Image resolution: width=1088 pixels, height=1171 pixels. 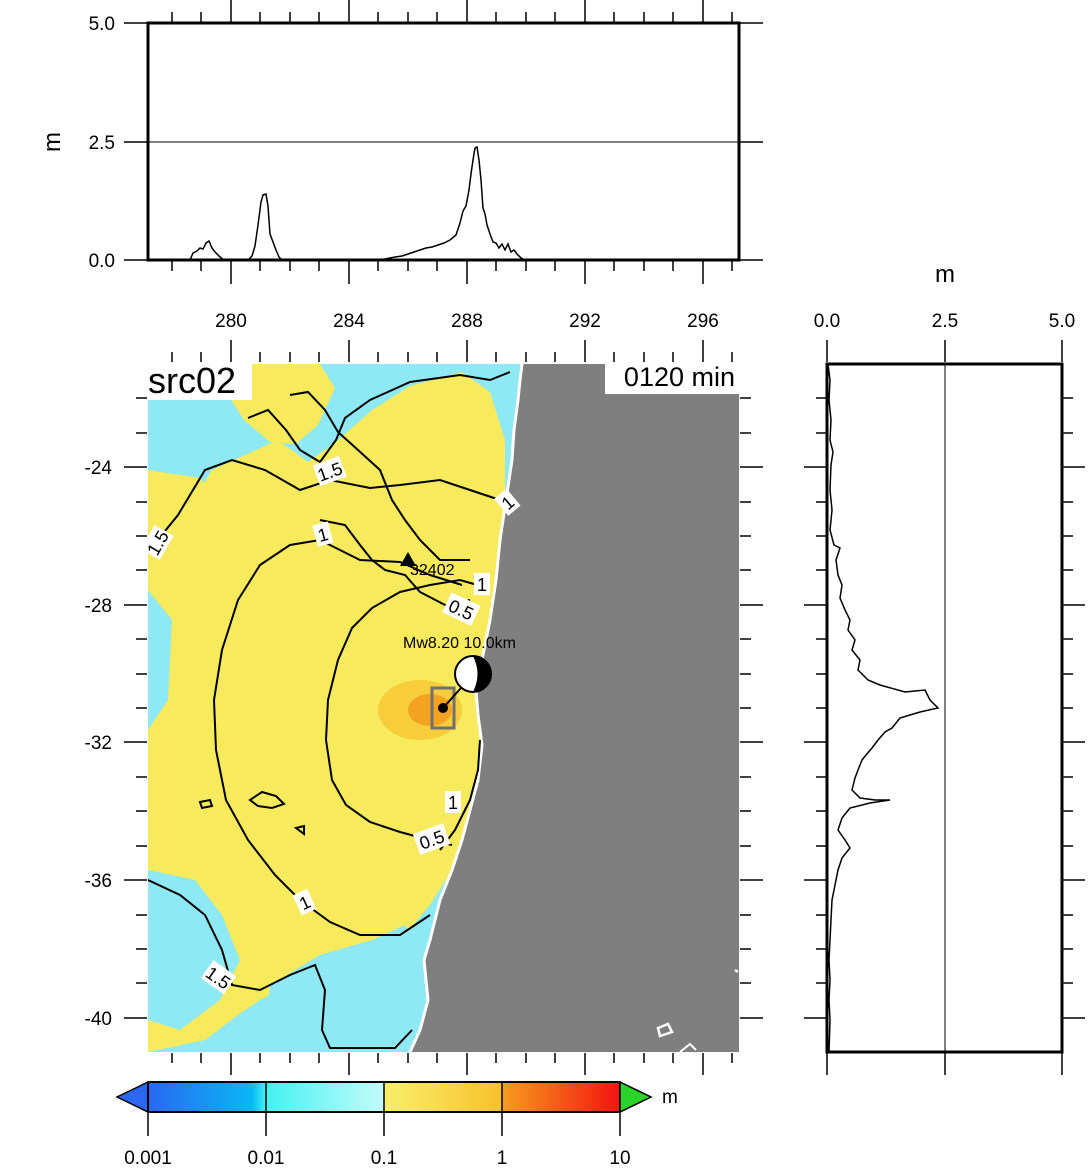 What do you see at coordinates (323, 535) in the screenshot?
I see `contour-label-2: 1` at bounding box center [323, 535].